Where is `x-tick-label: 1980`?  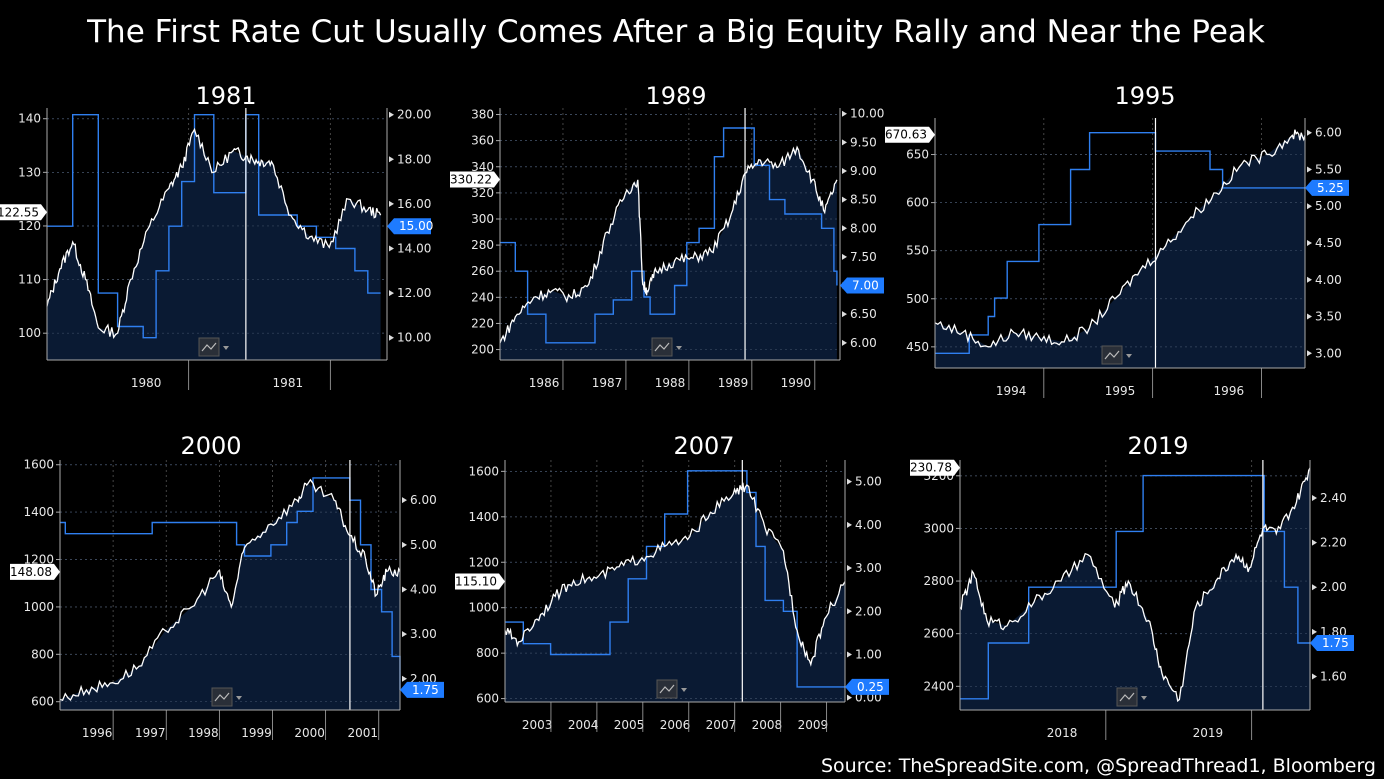
x-tick-label: 1980 is located at coordinates (146, 383).